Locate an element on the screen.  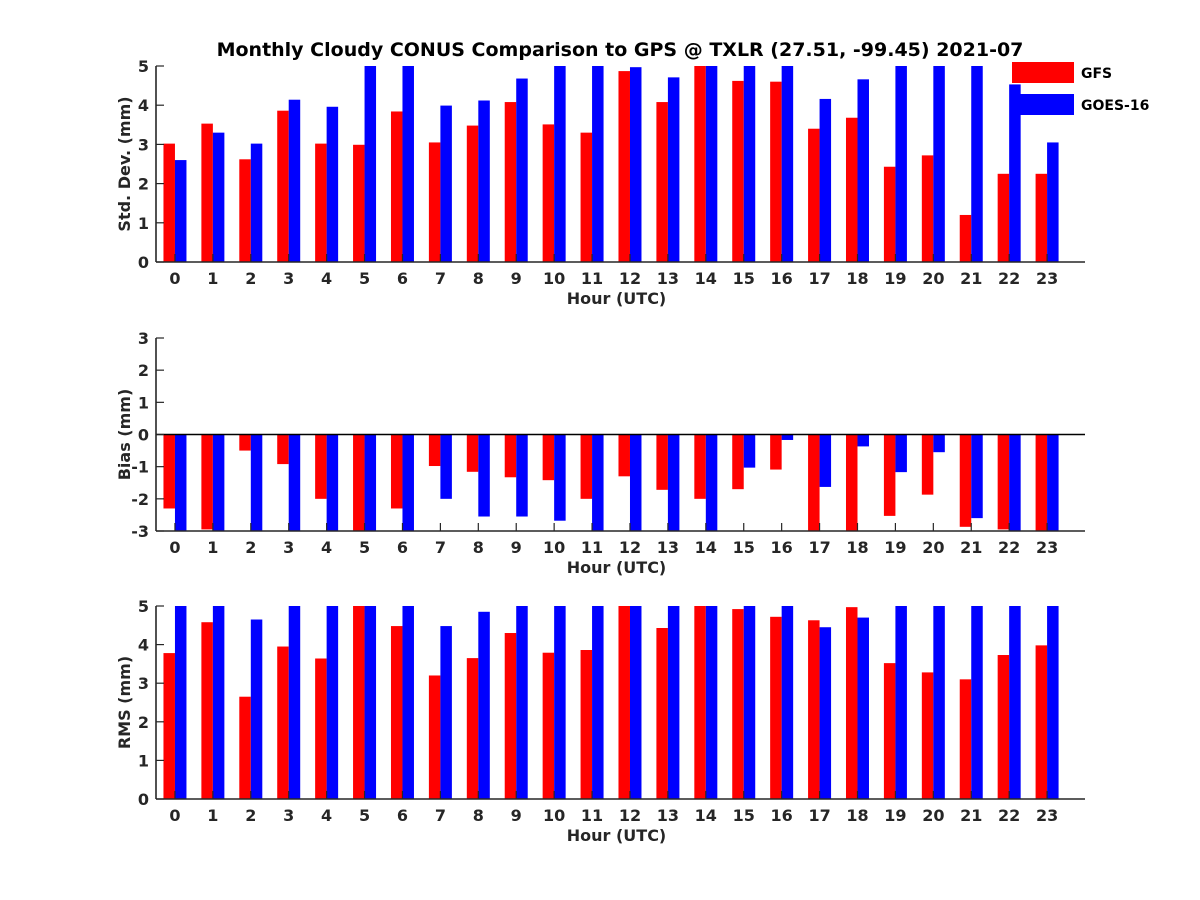
x-tick-label: 22 is located at coordinates (1009, 547).